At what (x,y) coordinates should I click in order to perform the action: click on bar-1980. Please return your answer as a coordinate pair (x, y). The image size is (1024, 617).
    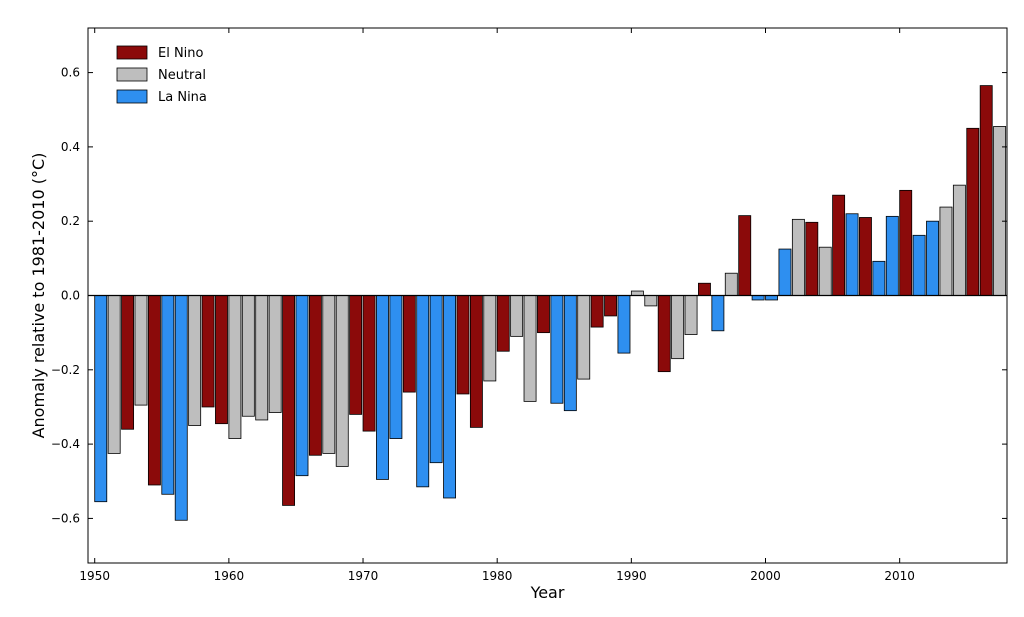
    Looking at the image, I should click on (503, 323).